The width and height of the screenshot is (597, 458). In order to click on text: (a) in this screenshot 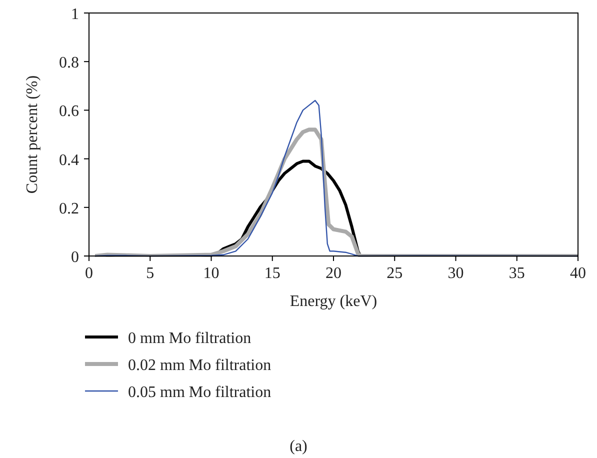, I will do `click(299, 446)`.